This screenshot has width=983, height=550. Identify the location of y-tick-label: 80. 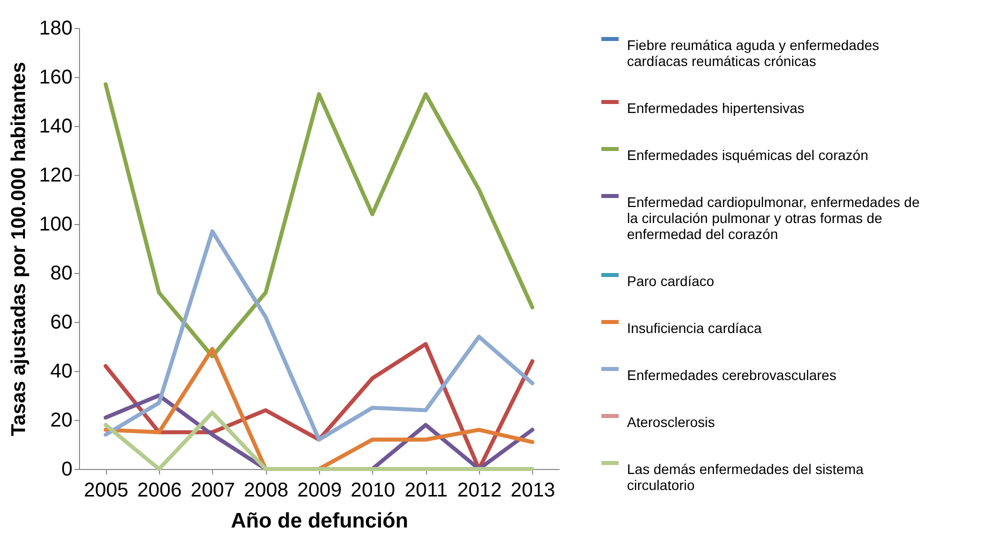
(61, 273).